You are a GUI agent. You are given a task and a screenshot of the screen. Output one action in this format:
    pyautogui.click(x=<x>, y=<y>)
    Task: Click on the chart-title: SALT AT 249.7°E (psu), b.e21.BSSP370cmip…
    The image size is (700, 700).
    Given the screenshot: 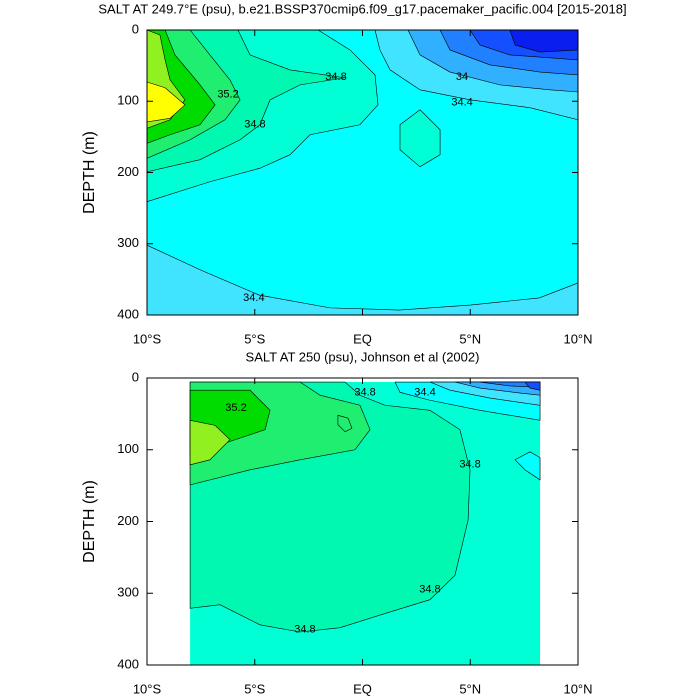 What is the action you would take?
    pyautogui.click(x=362, y=8)
    